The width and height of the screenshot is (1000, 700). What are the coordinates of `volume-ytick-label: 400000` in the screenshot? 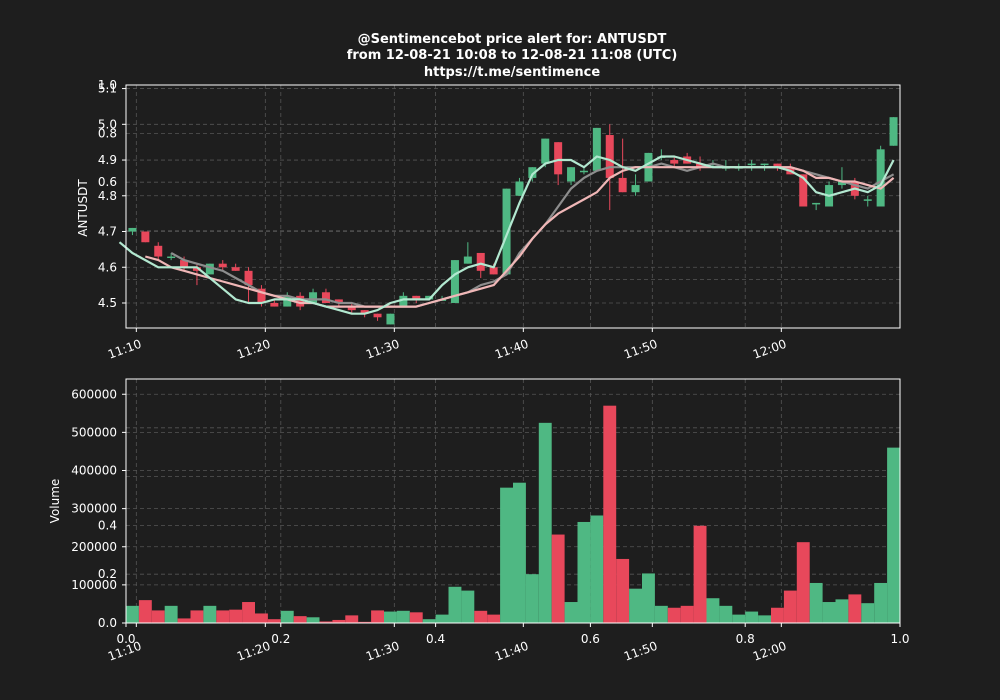 It's located at (94, 471).